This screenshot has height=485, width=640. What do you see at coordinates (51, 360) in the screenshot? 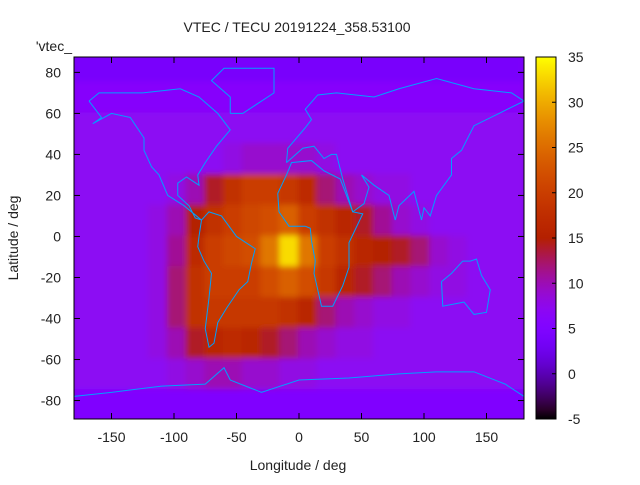
I see `y-tick-label: -60` at bounding box center [51, 360].